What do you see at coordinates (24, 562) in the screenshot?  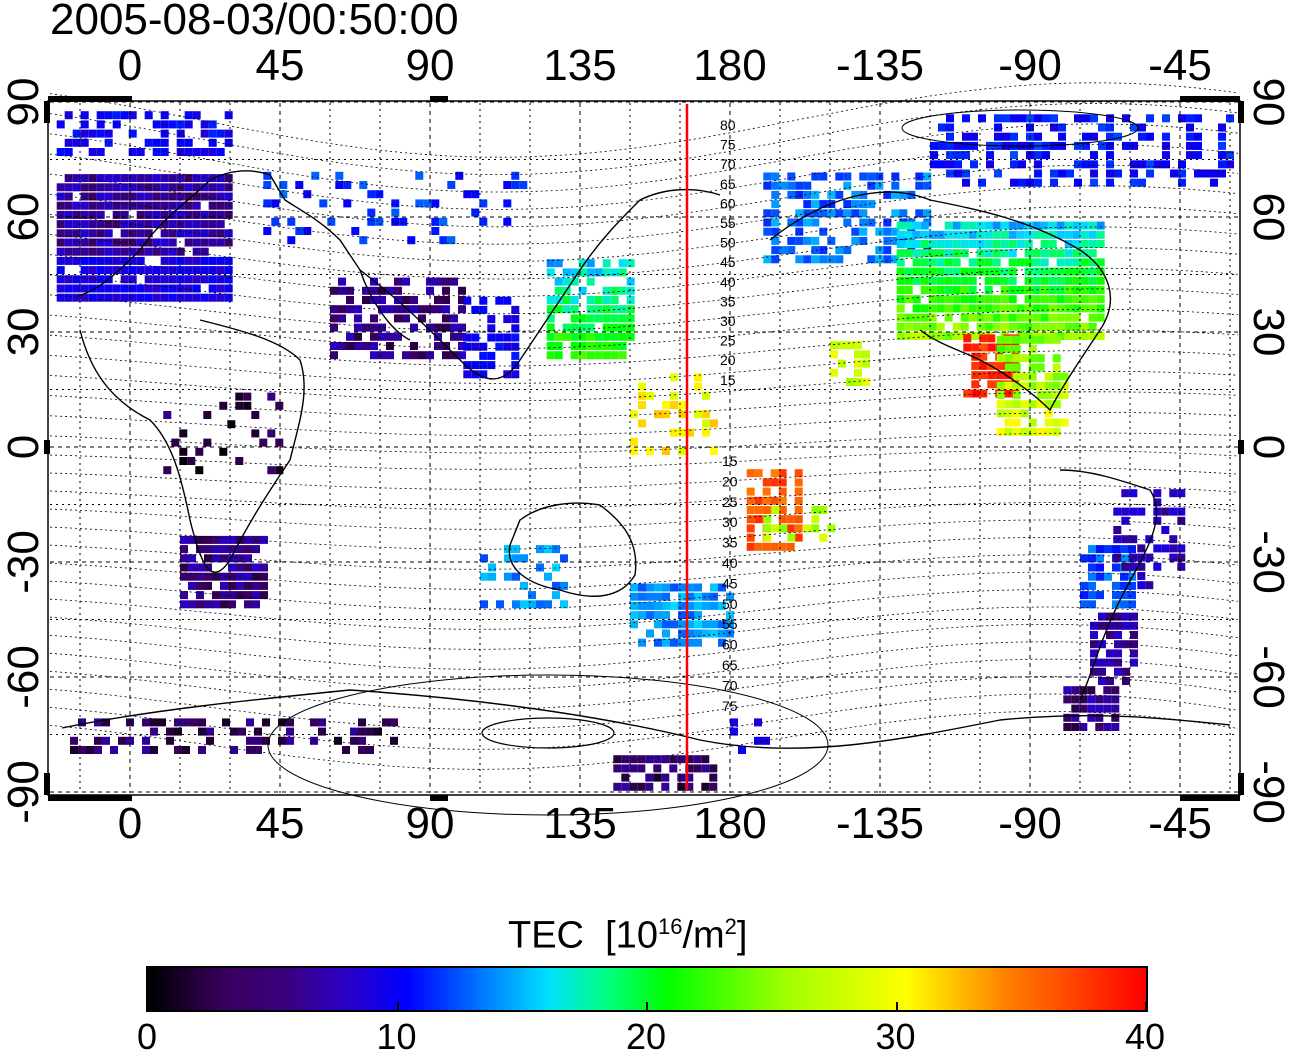 I see `lat-left-label: -30` at bounding box center [24, 562].